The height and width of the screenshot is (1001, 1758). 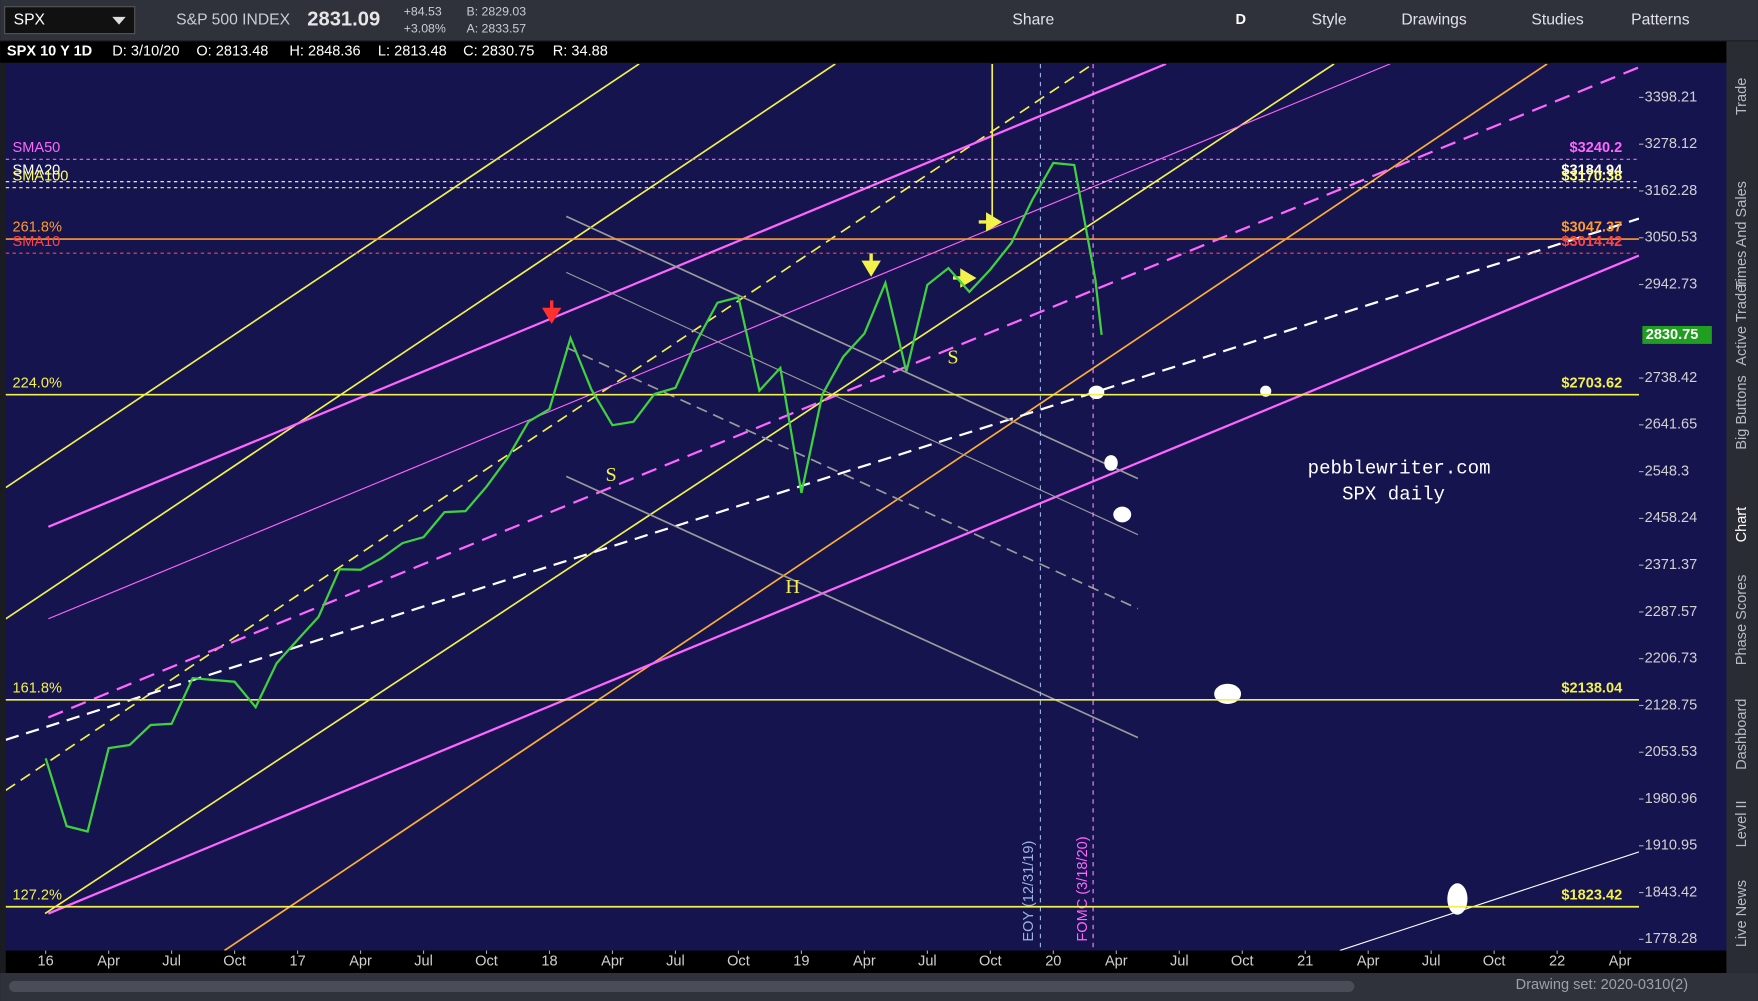 I want to click on y-tick-label: 1843.42, so click(x=1671, y=892).